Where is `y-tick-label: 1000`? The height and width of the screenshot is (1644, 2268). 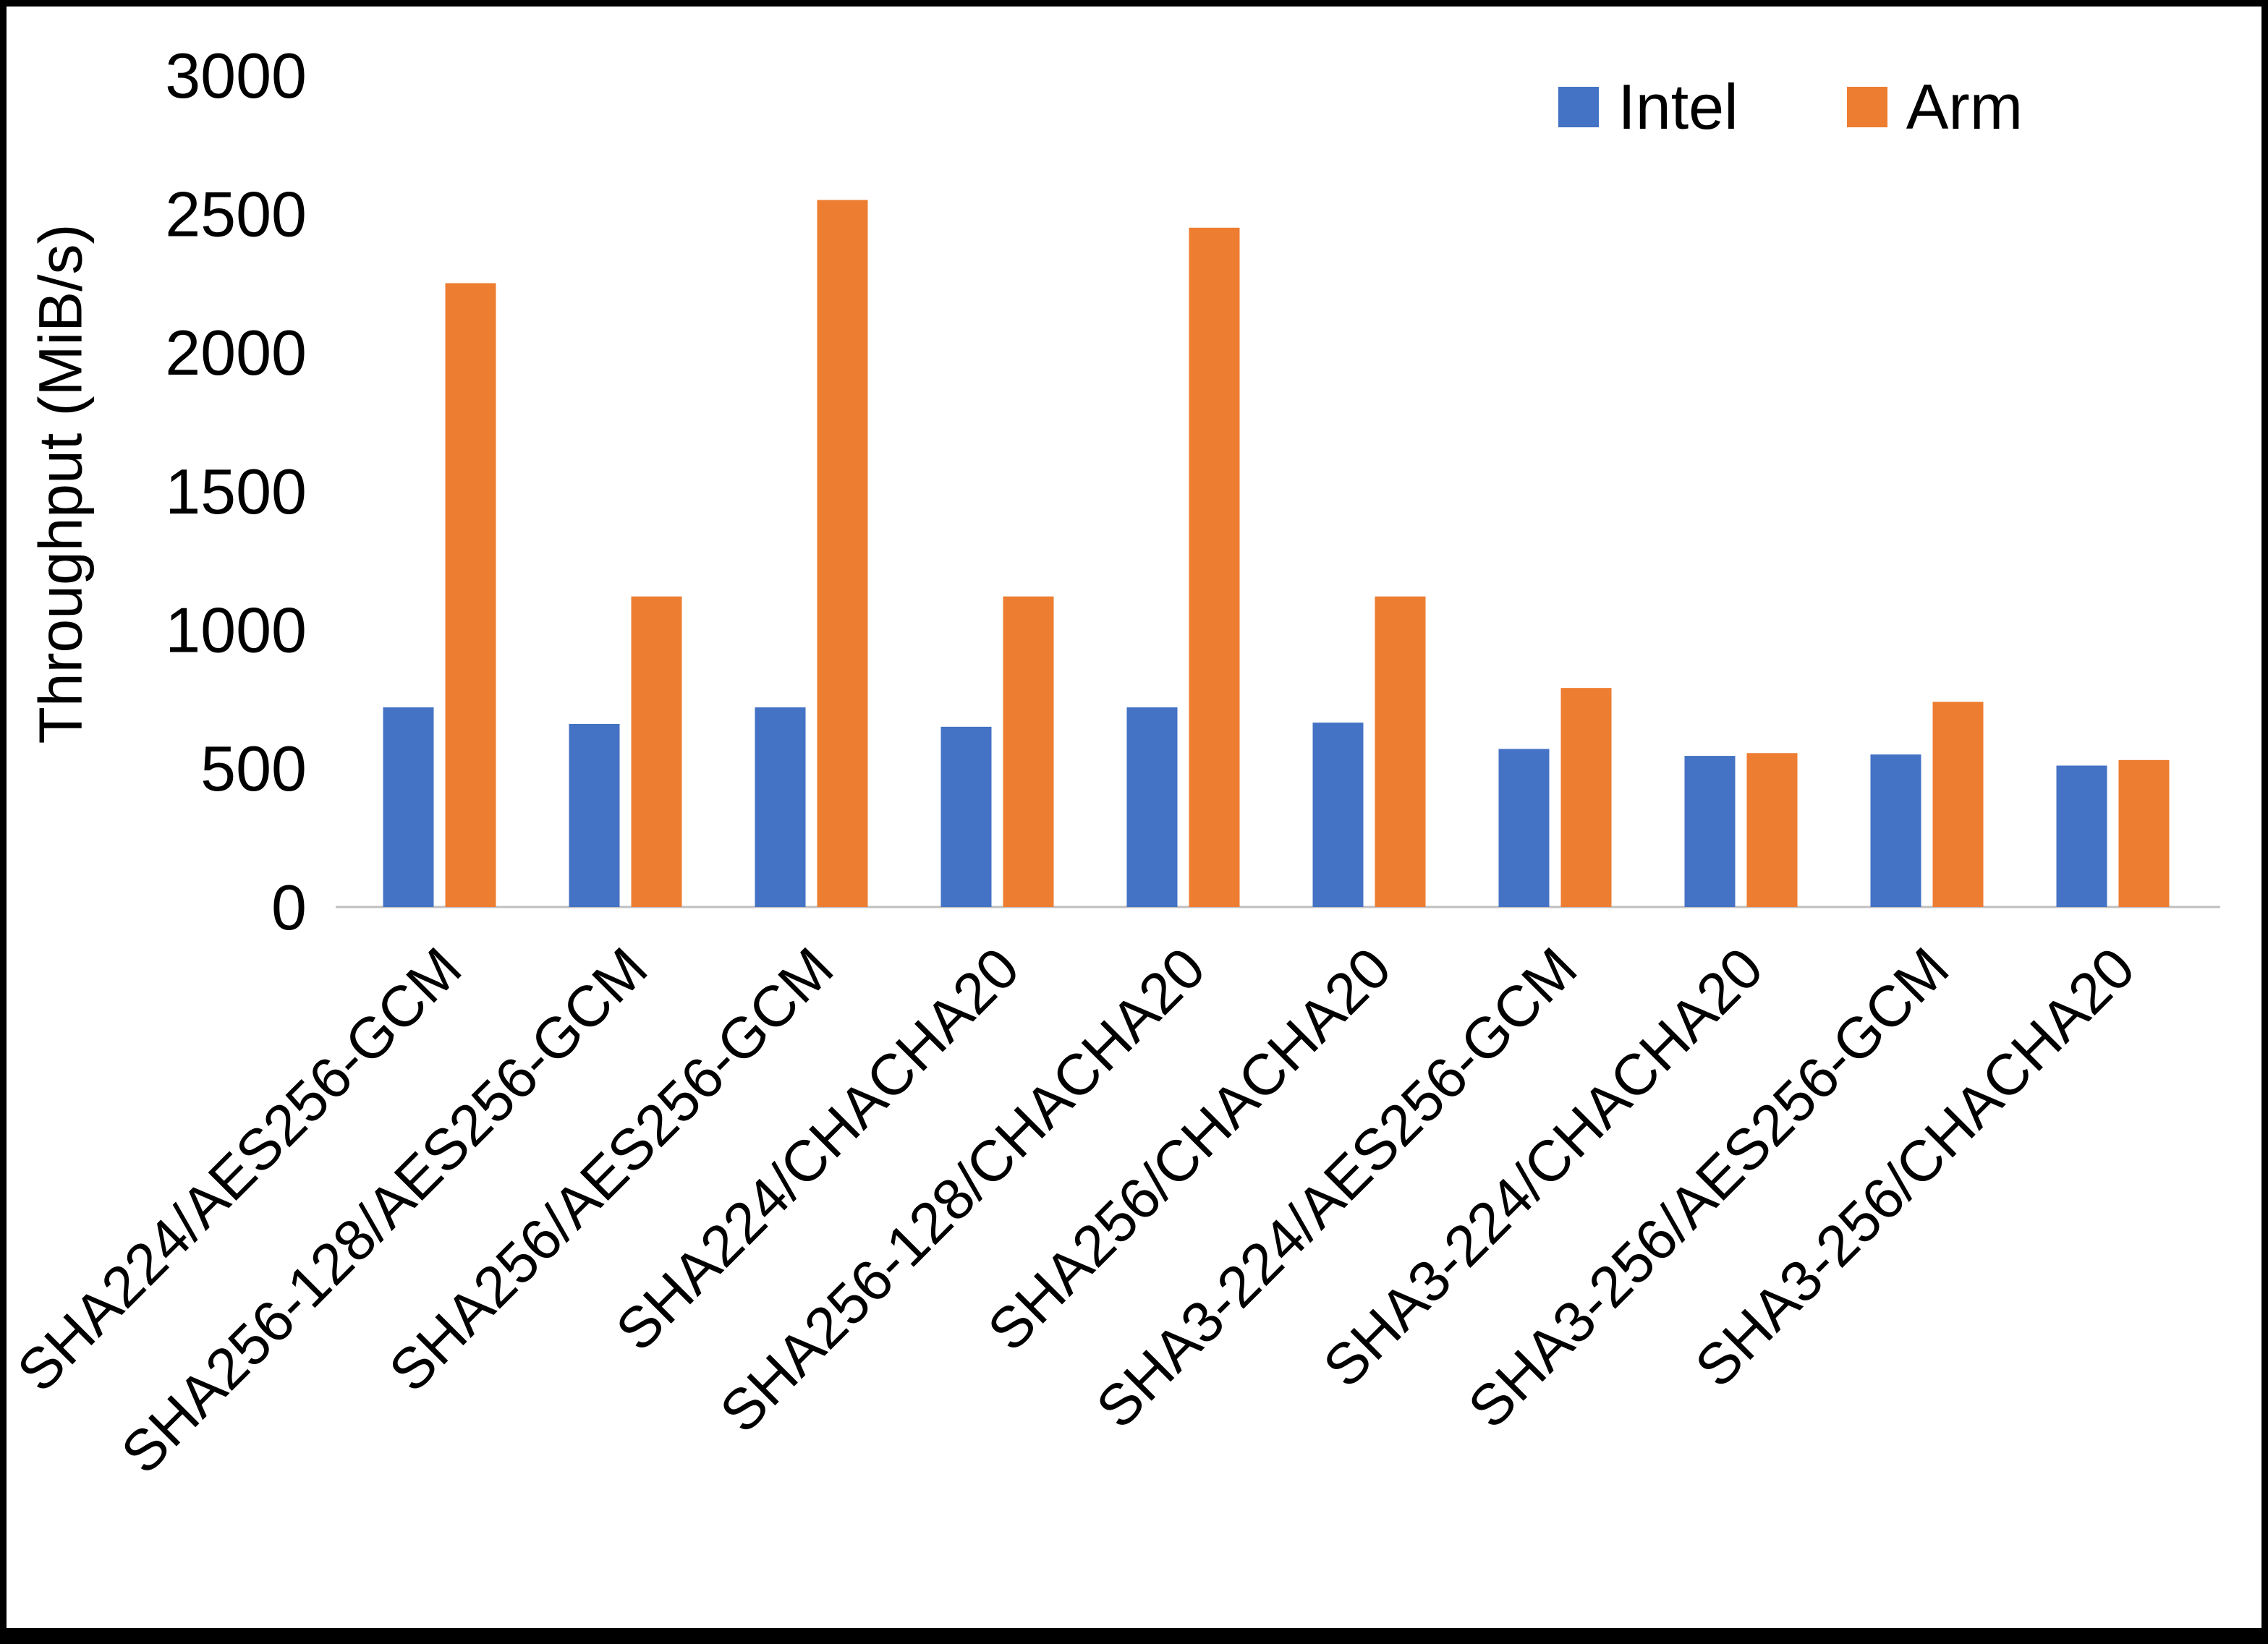 y-tick-label: 1000 is located at coordinates (236, 629).